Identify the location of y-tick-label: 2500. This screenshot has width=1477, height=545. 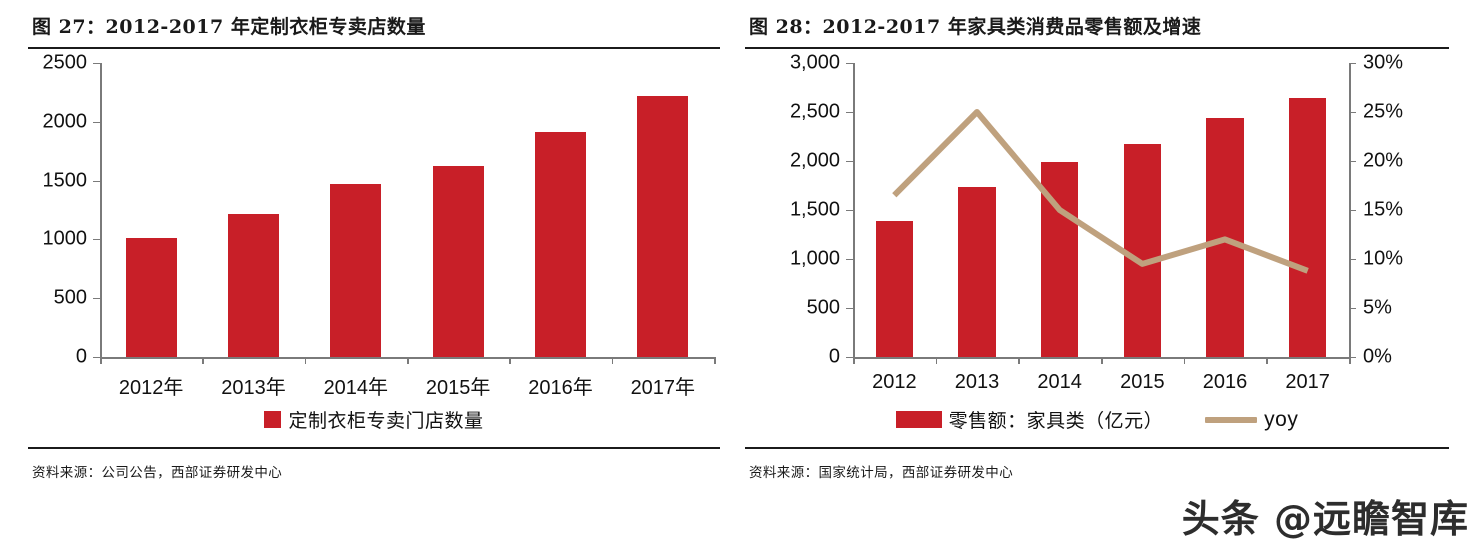
(65, 62).